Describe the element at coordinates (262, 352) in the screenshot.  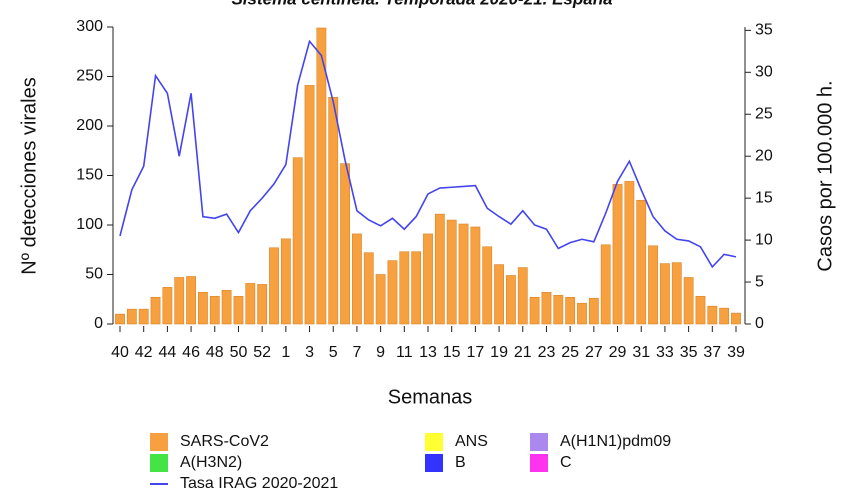
I see `x-tick-label: 52` at that location.